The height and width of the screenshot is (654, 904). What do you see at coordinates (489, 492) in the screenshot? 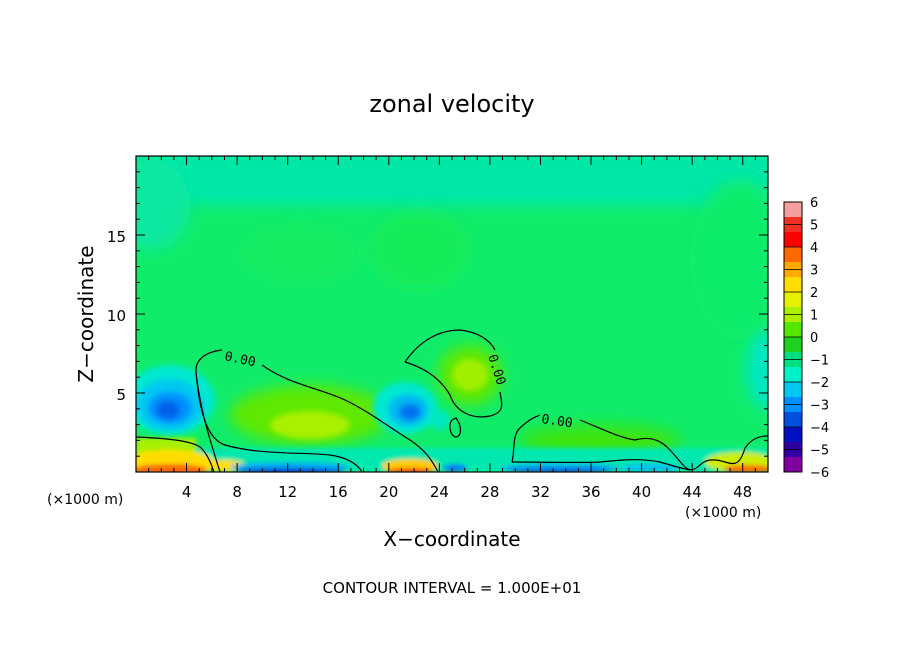
I see `x-tick-label: 28` at bounding box center [489, 492].